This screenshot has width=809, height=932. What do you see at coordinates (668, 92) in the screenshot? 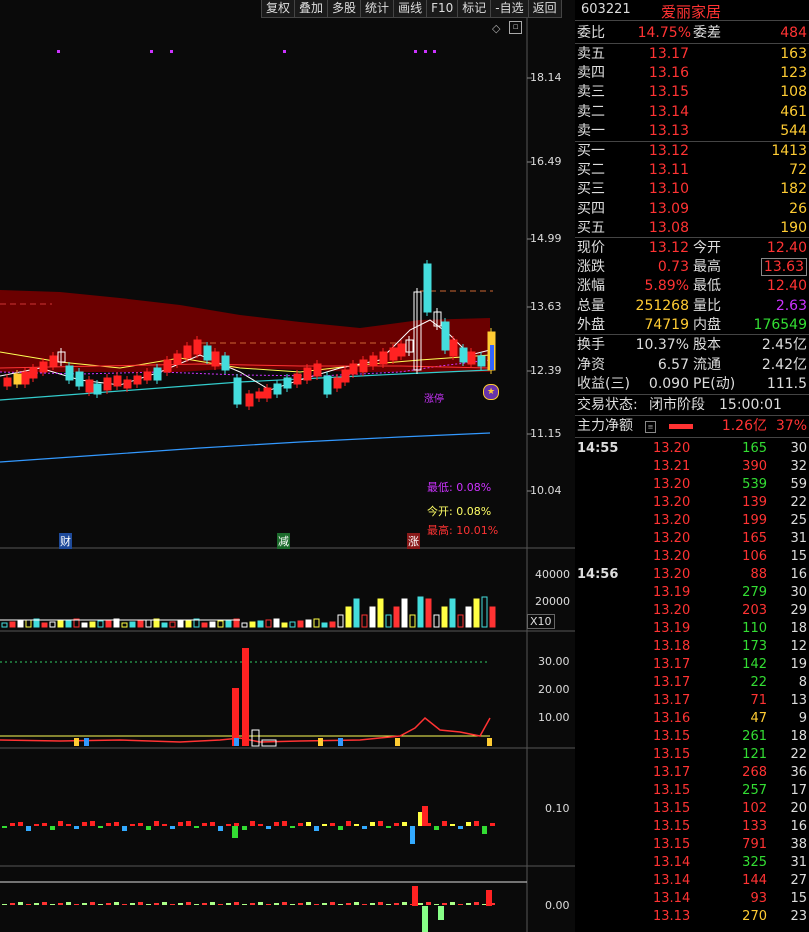
I see `level-price: 13.15` at bounding box center [668, 92].